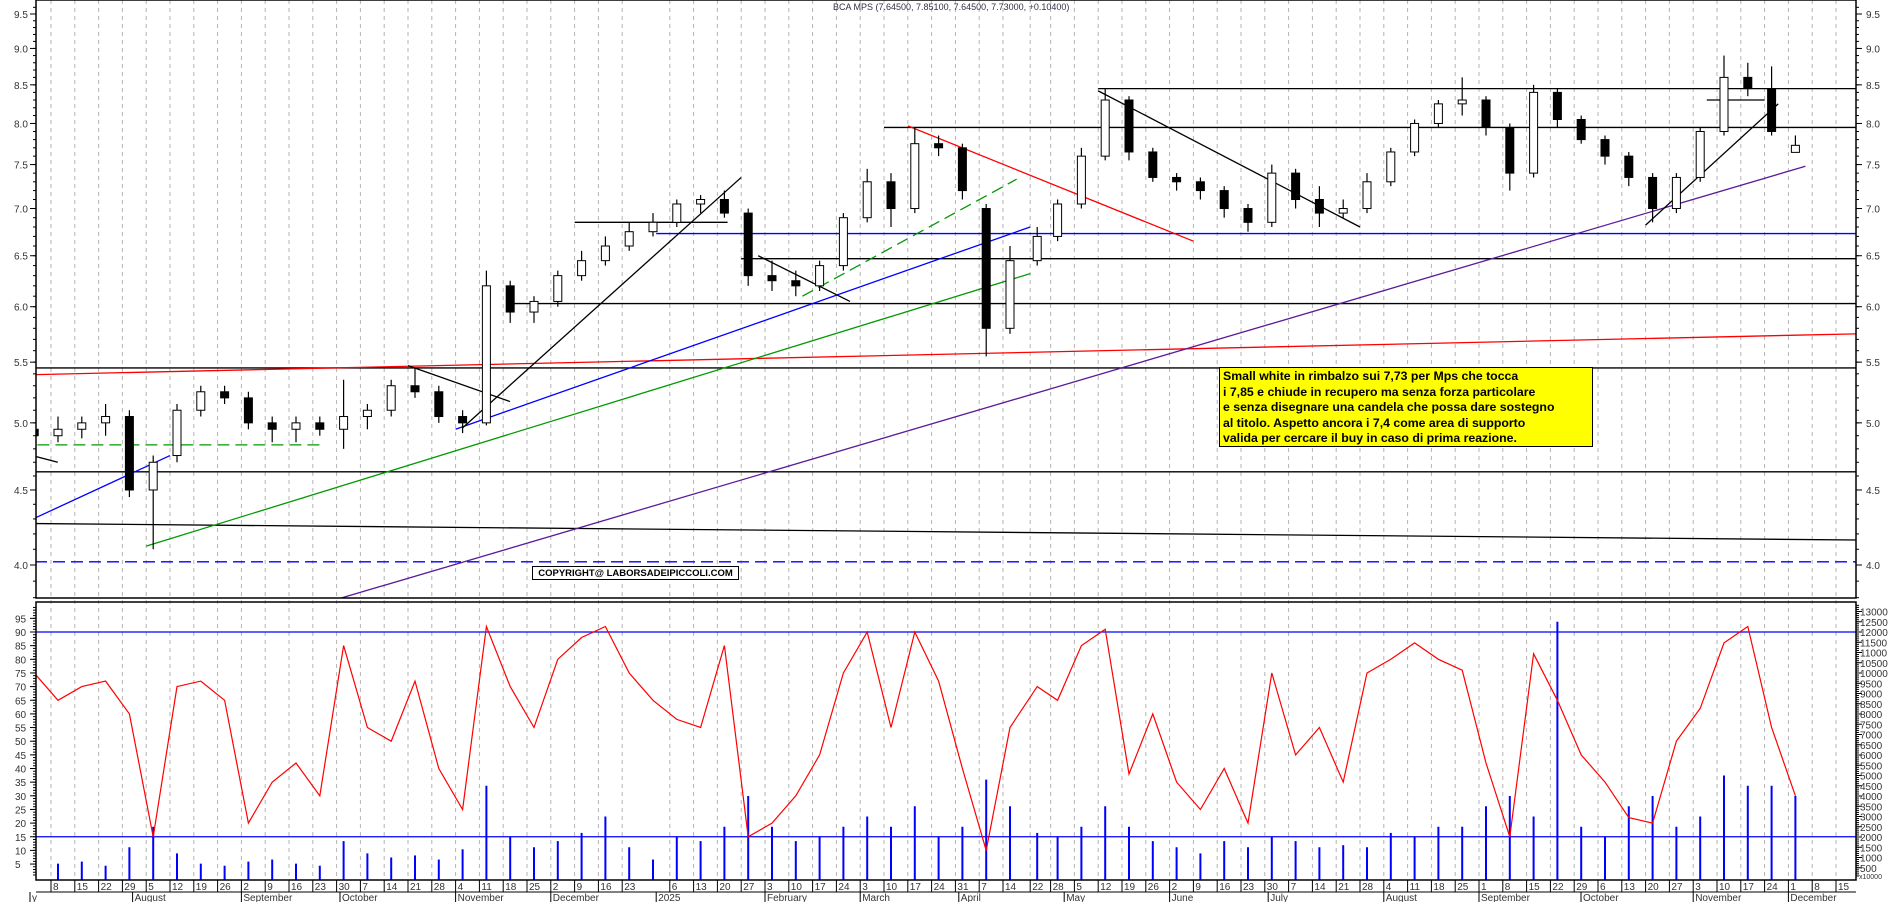 This screenshot has width=1890, height=902. I want to click on month-label: August, so click(150, 897).